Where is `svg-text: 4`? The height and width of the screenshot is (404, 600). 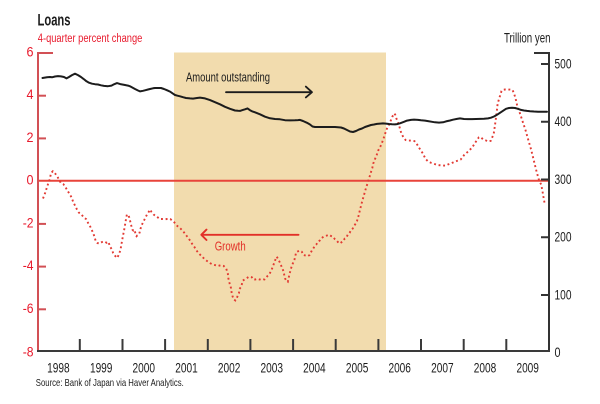
svg-text: 4 is located at coordinates (30, 94).